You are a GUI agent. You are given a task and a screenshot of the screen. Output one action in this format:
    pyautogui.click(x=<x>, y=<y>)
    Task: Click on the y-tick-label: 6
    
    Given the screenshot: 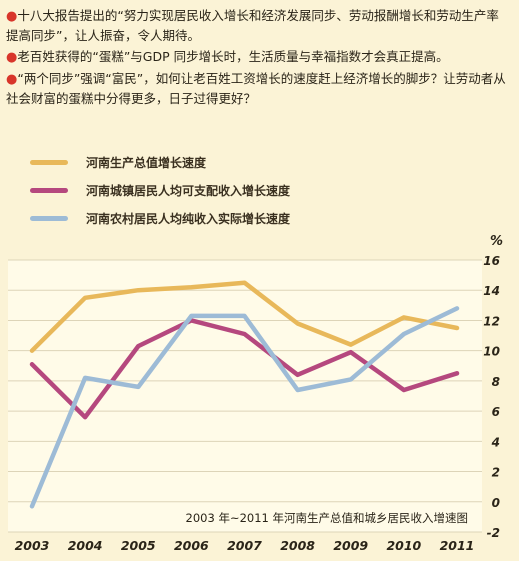 What is the action you would take?
    pyautogui.click(x=496, y=412)
    